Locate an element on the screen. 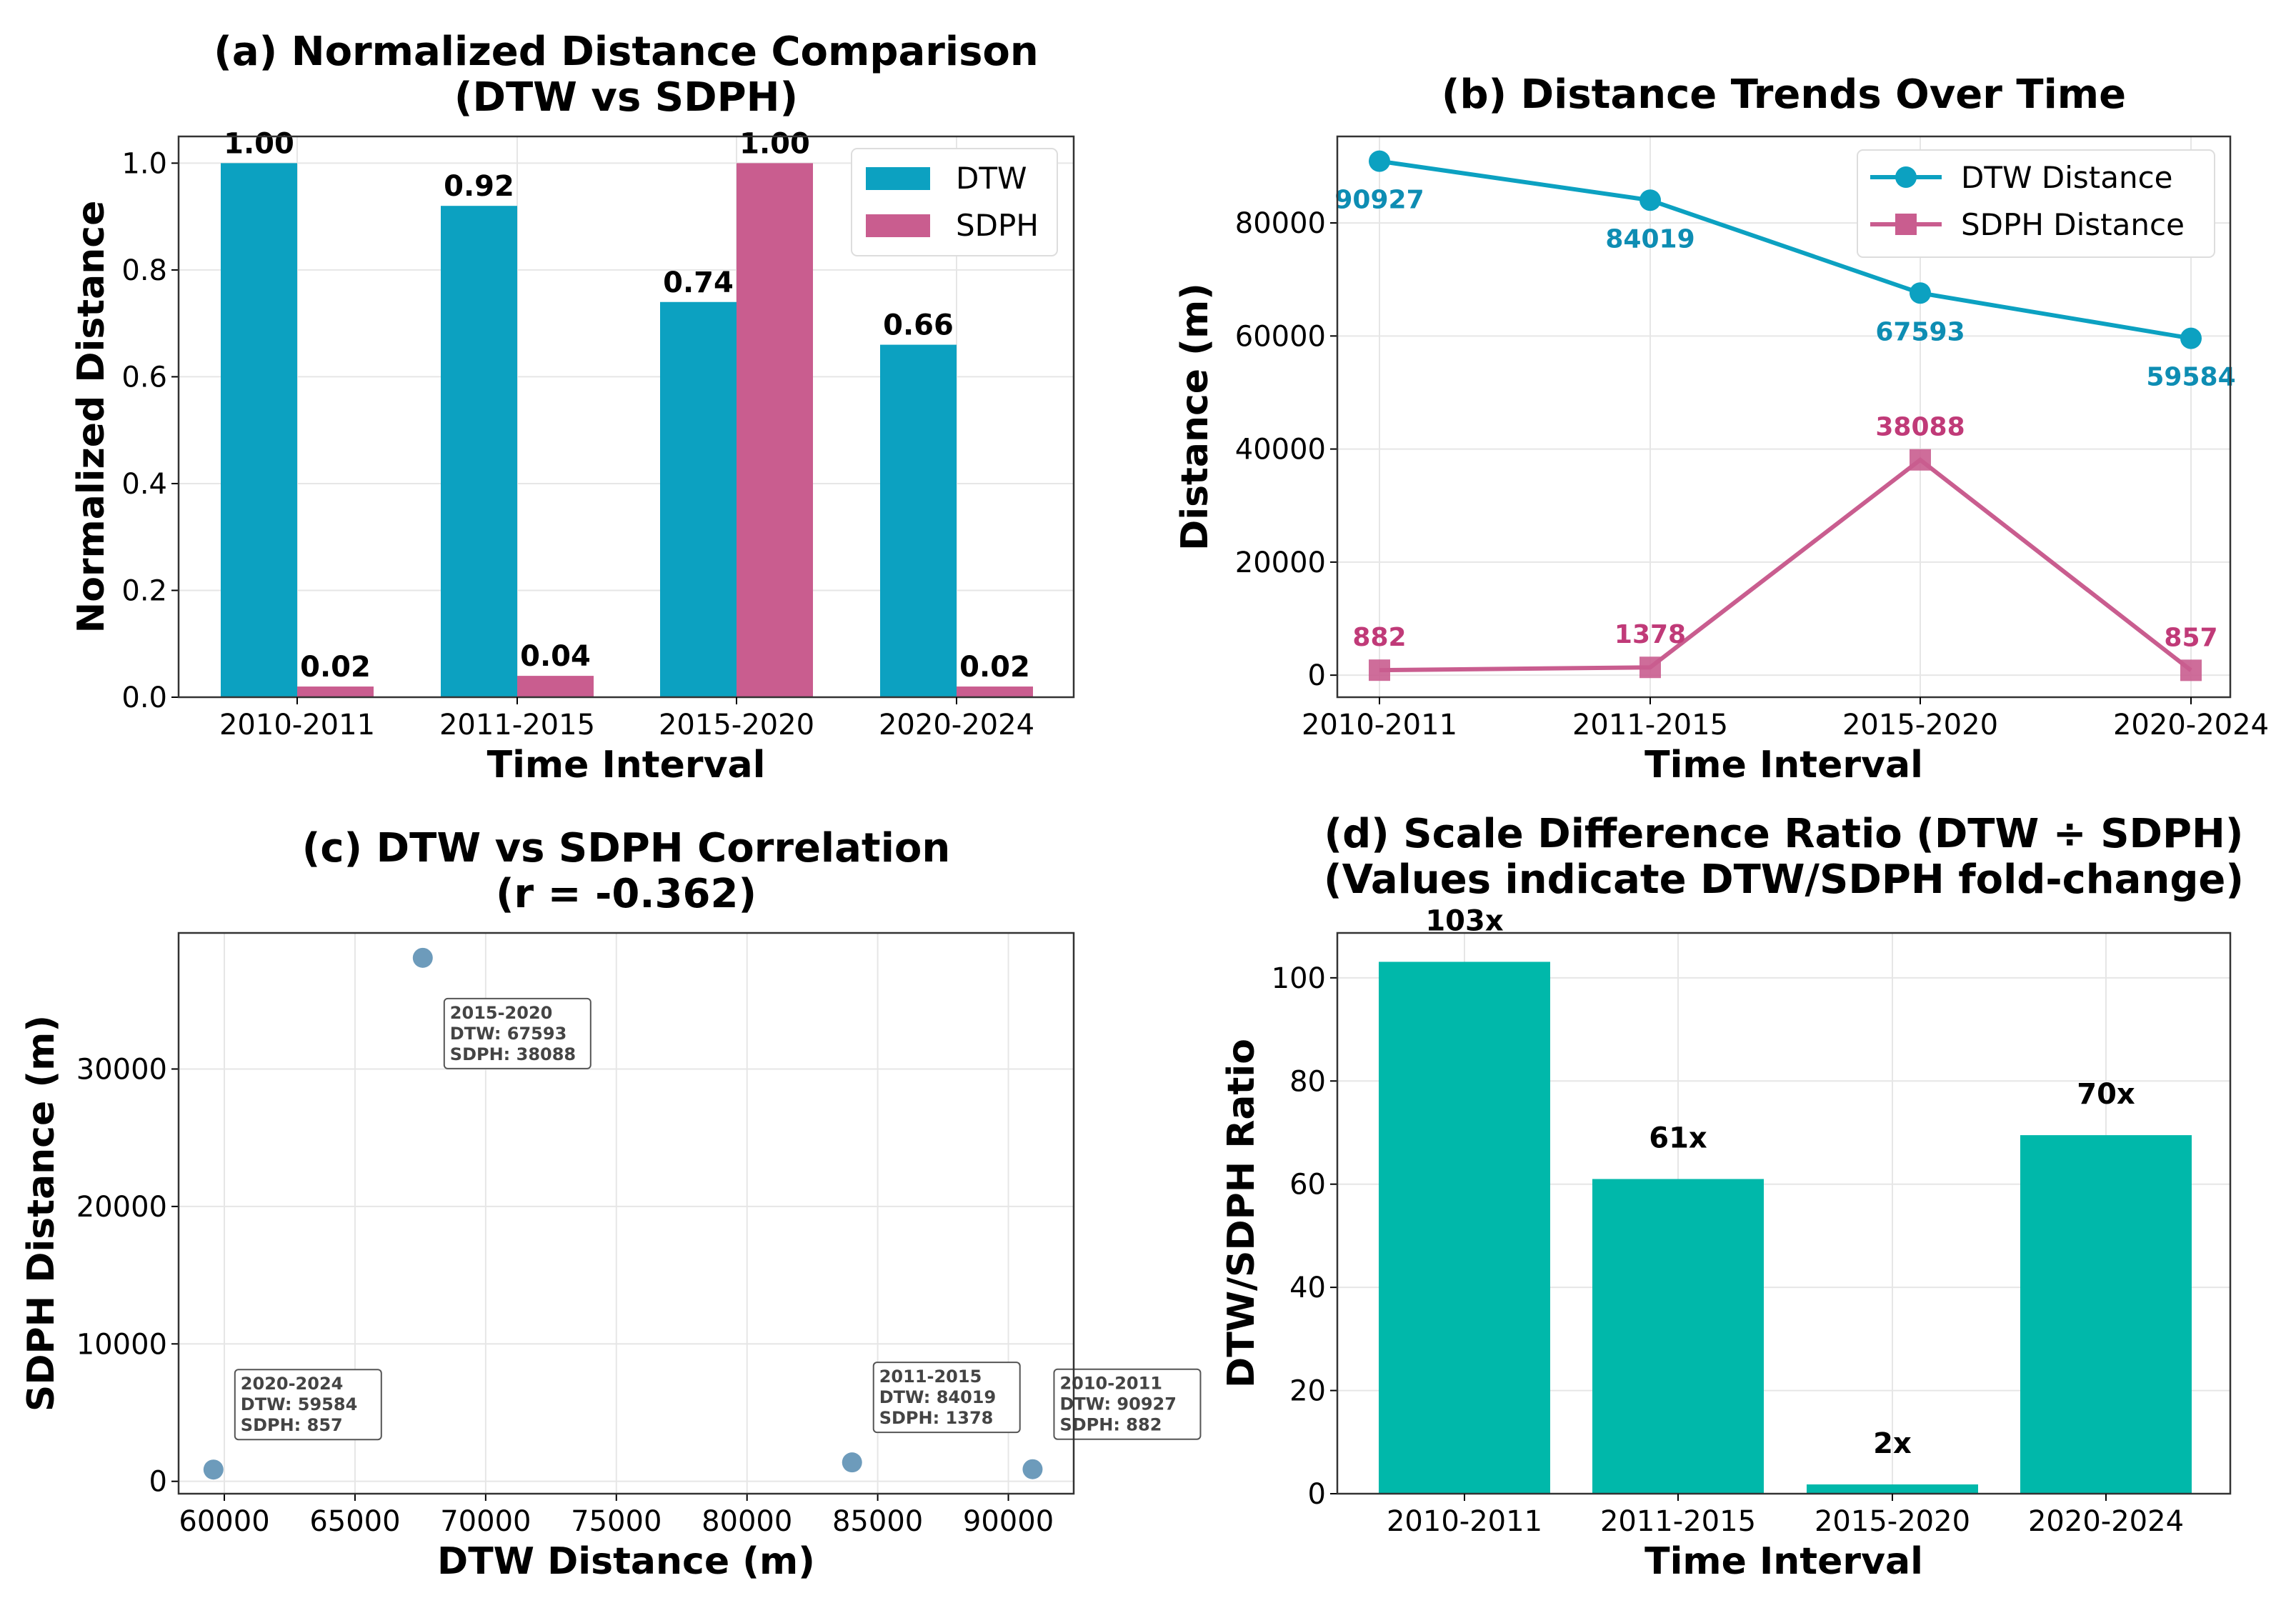 The width and height of the screenshot is (2296, 1598). y-tick-label: 100 is located at coordinates (1299, 978).